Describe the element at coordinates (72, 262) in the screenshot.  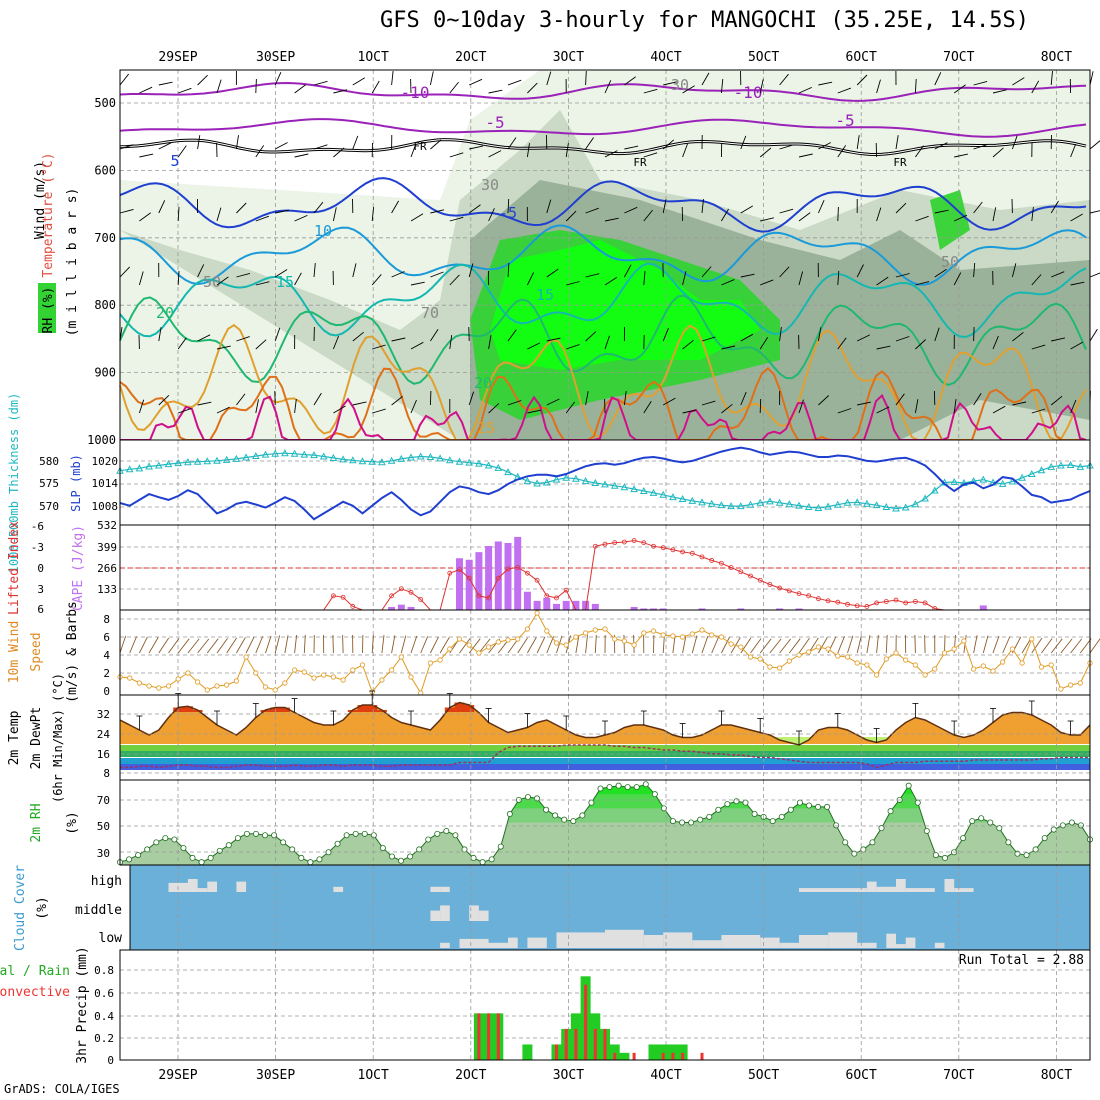
I see `ylabel-pressure: (m i l l i b a r s)` at that location.